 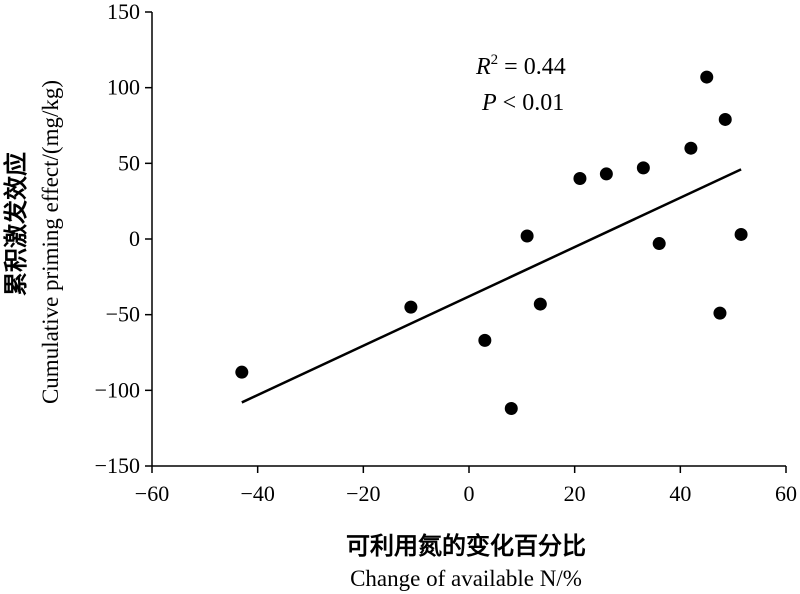 What do you see at coordinates (786, 493) in the screenshot?
I see `x-tick-label: 60` at bounding box center [786, 493].